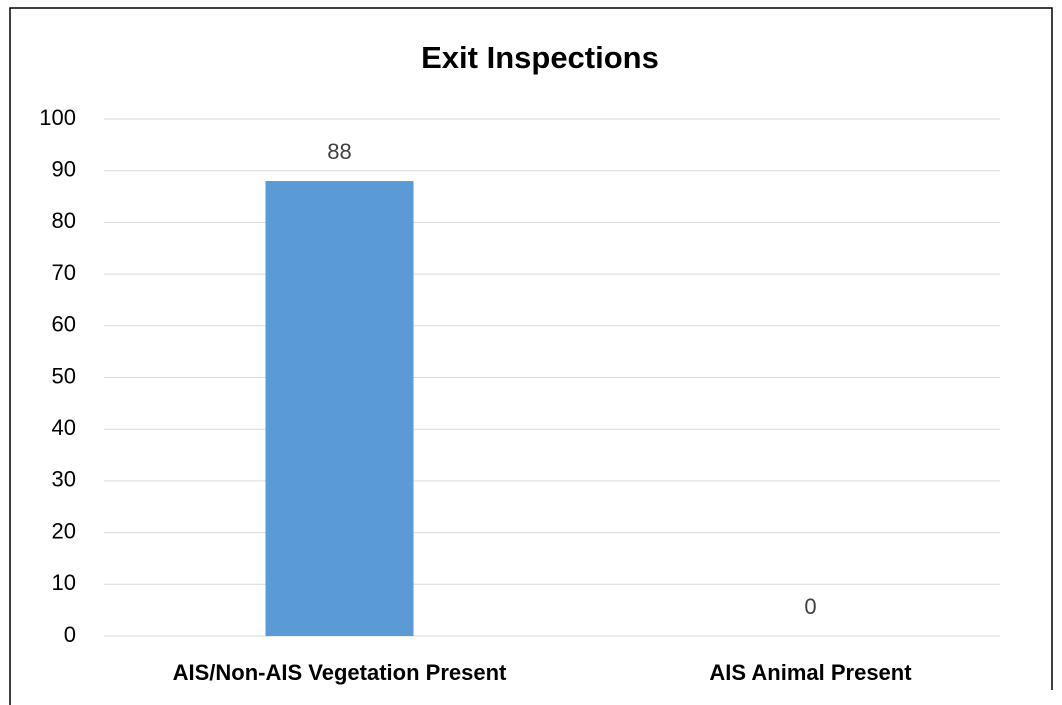 This screenshot has width=1062, height=705. Describe the element at coordinates (64, 582) in the screenshot. I see `y-tick-label: 10` at that location.